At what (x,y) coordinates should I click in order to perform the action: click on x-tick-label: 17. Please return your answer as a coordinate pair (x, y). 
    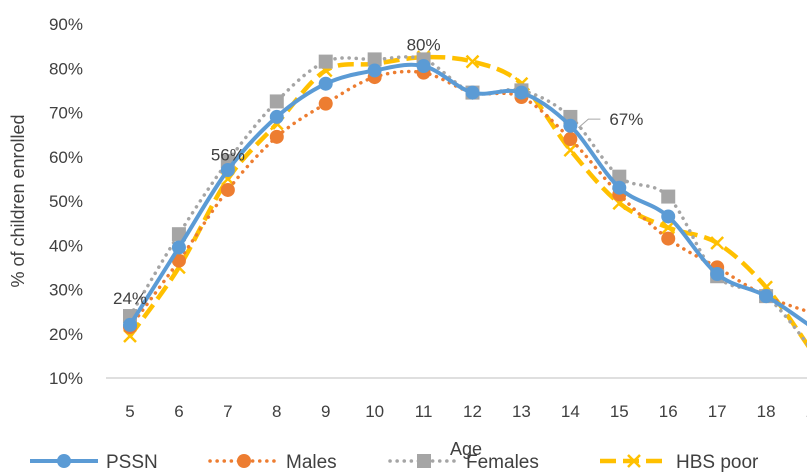
    Looking at the image, I should click on (717, 411).